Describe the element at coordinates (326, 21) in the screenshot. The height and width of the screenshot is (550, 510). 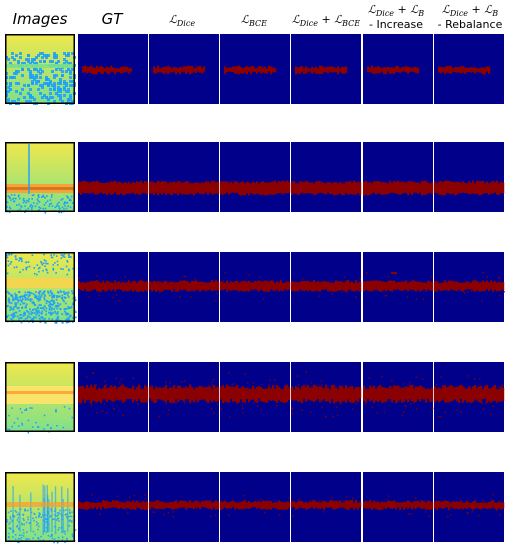
I see `header-dice-bce: ℒDice + ℒBCE` at that location.